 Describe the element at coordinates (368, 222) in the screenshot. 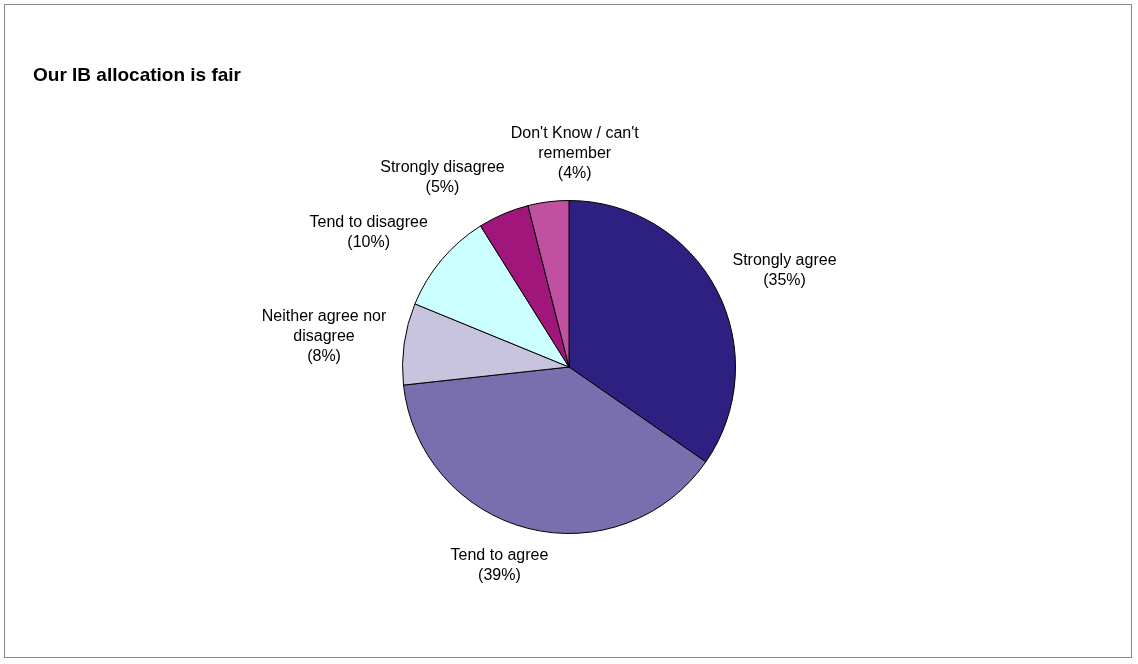

I see `slice-label: Tend to disagree` at that location.